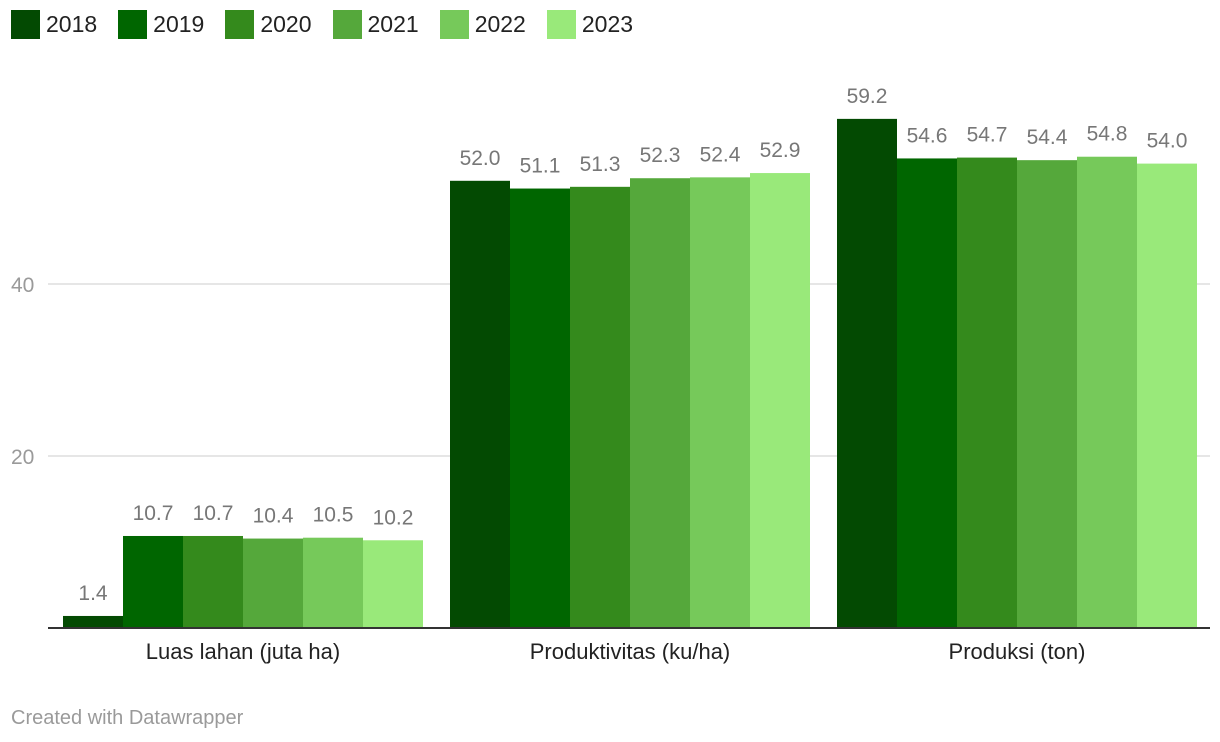 The image size is (1220, 742). I want to click on legend-item-2022: 2022, so click(482, 24).